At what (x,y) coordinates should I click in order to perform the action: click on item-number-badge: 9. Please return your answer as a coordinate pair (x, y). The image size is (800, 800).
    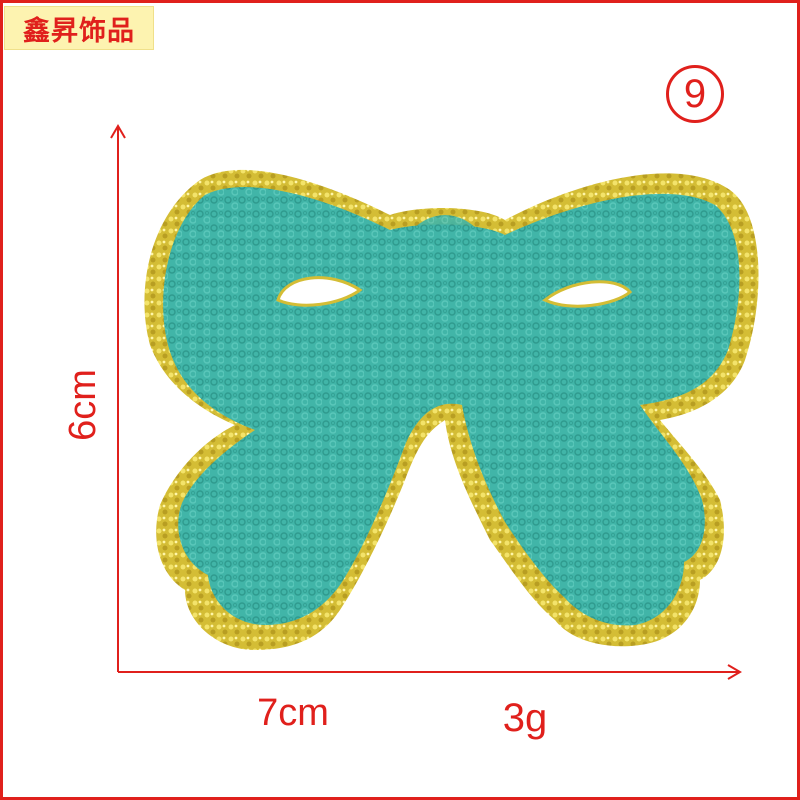
    Looking at the image, I should click on (695, 94).